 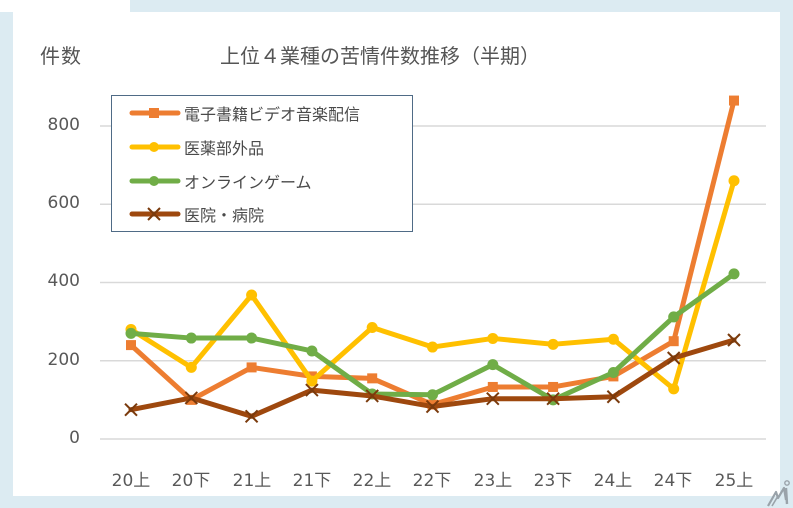 What do you see at coordinates (380, 56) in the screenshot?
I see `chart-title: 上位４業種の苦情件数推移（半期）` at bounding box center [380, 56].